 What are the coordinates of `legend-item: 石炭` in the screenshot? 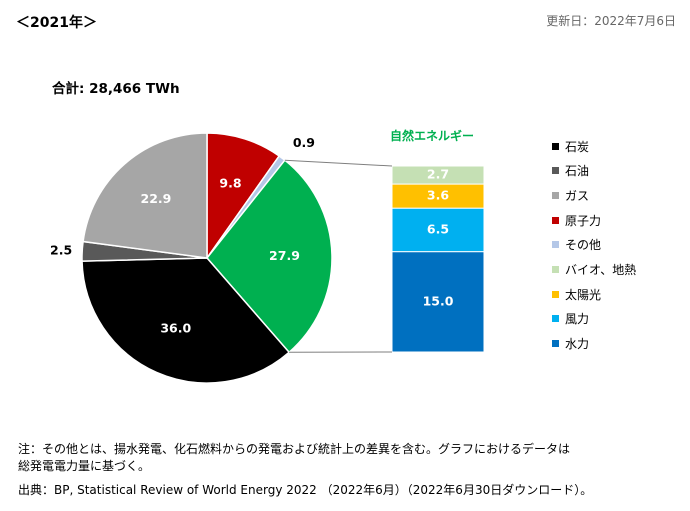 It's located at (570, 146).